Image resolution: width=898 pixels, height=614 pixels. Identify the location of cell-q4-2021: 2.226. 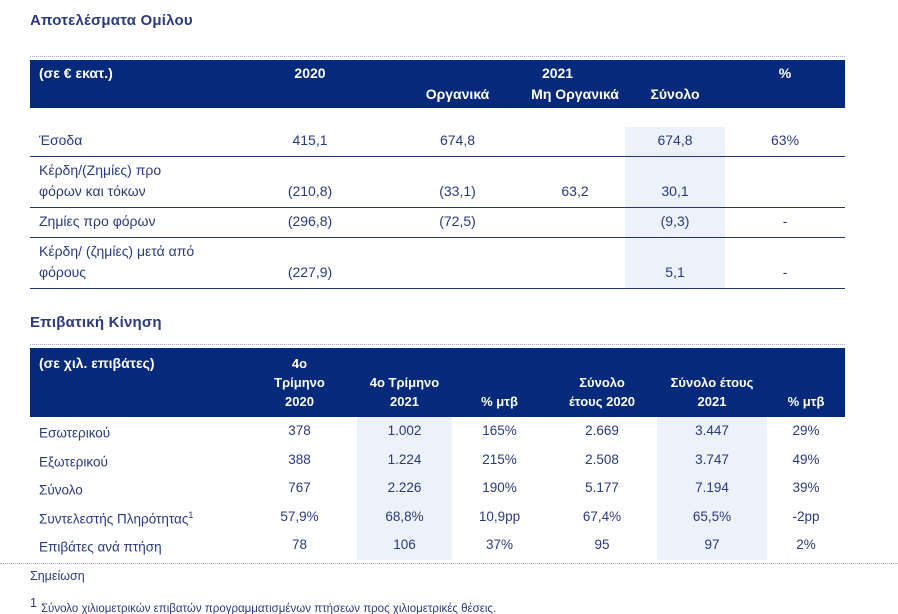
(404, 488).